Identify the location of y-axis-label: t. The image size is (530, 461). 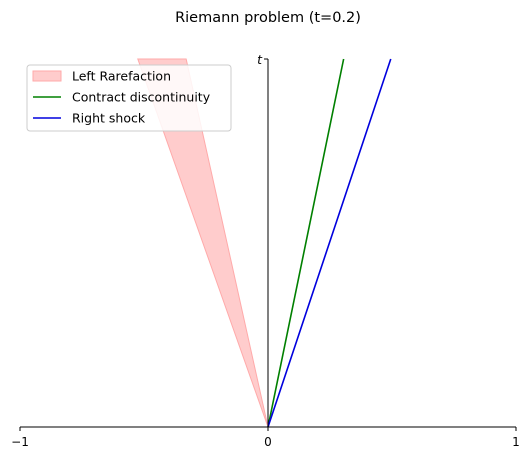
(260, 59).